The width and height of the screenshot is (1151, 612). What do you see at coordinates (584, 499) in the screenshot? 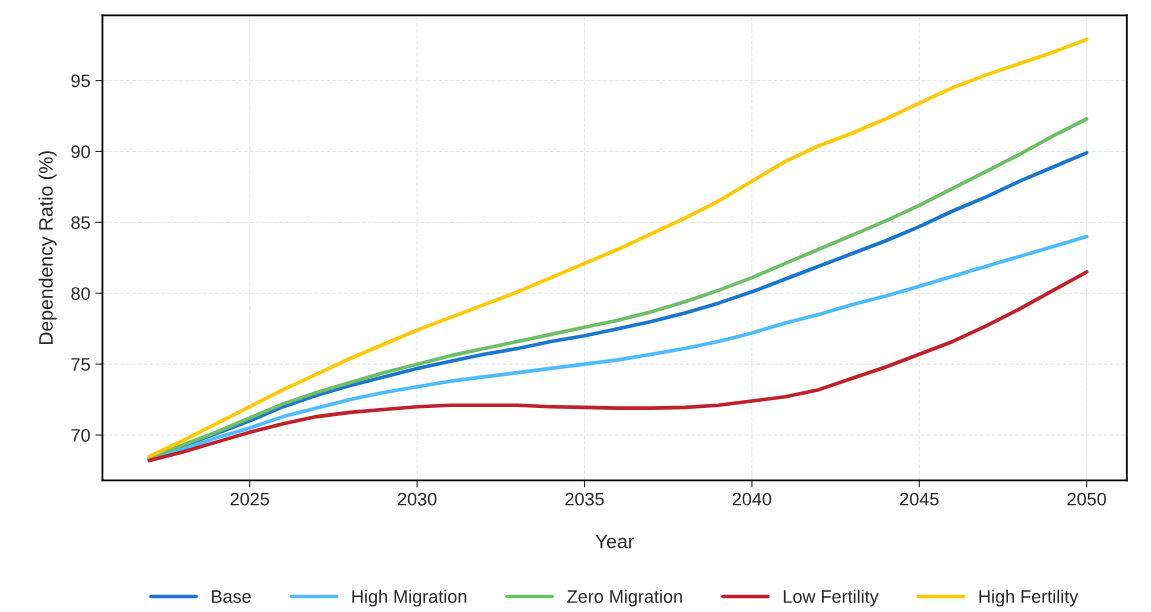
I see `x-tick-label: 2035` at bounding box center [584, 499].